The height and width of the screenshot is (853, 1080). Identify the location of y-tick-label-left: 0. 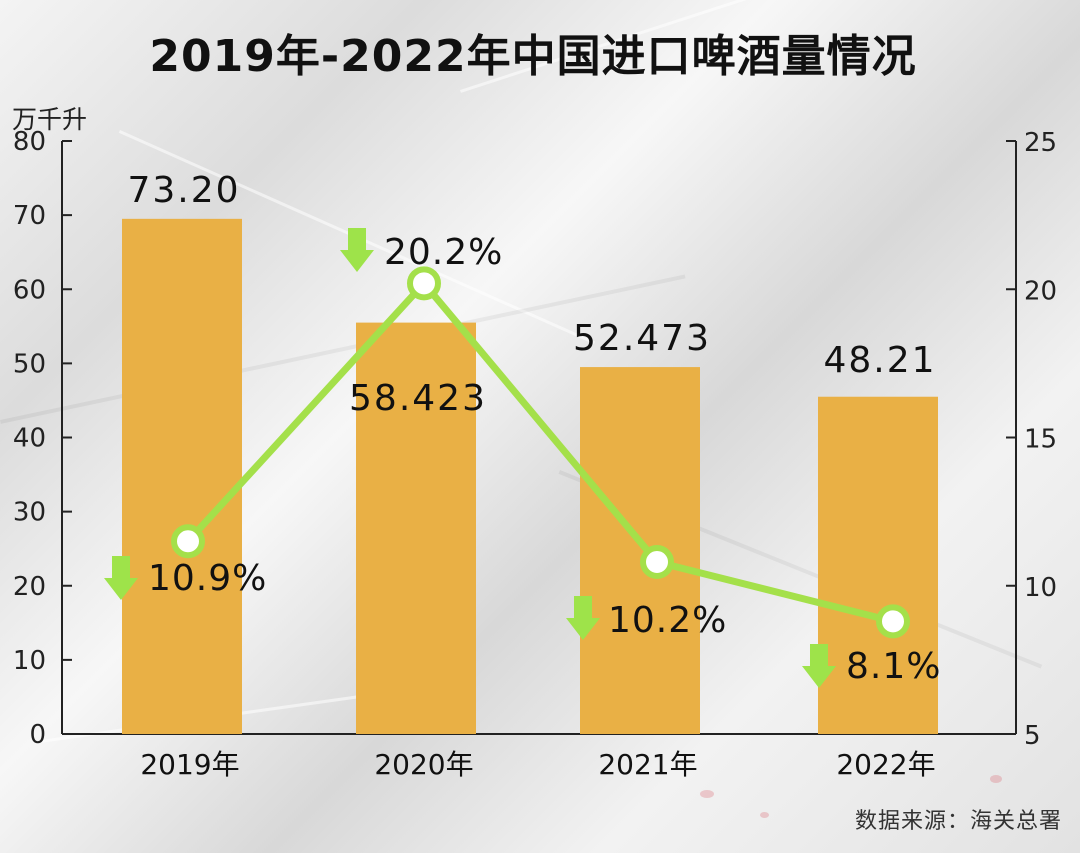
(37, 735).